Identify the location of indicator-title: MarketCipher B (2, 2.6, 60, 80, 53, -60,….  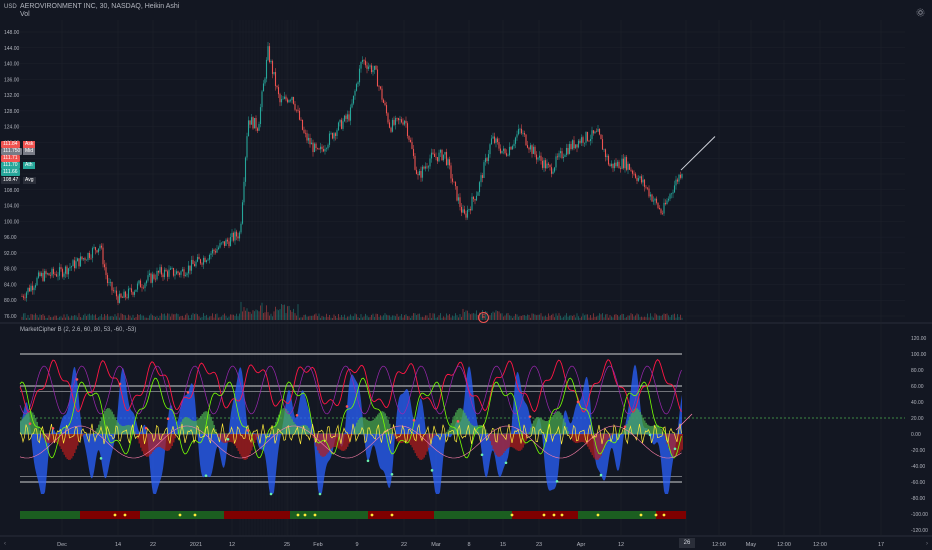
(78, 330).